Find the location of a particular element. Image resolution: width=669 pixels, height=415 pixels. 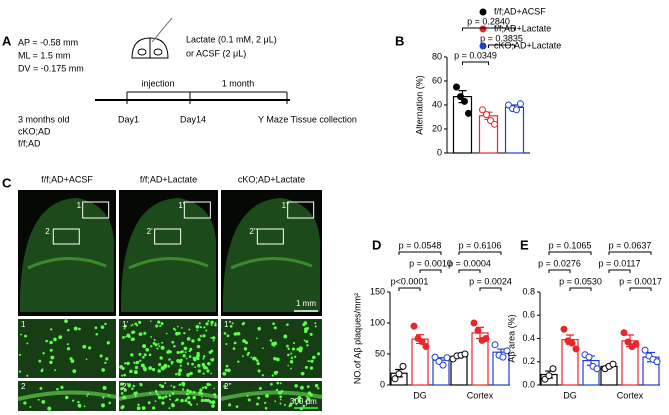

zoom-label: 2' is located at coordinates (125, 386).